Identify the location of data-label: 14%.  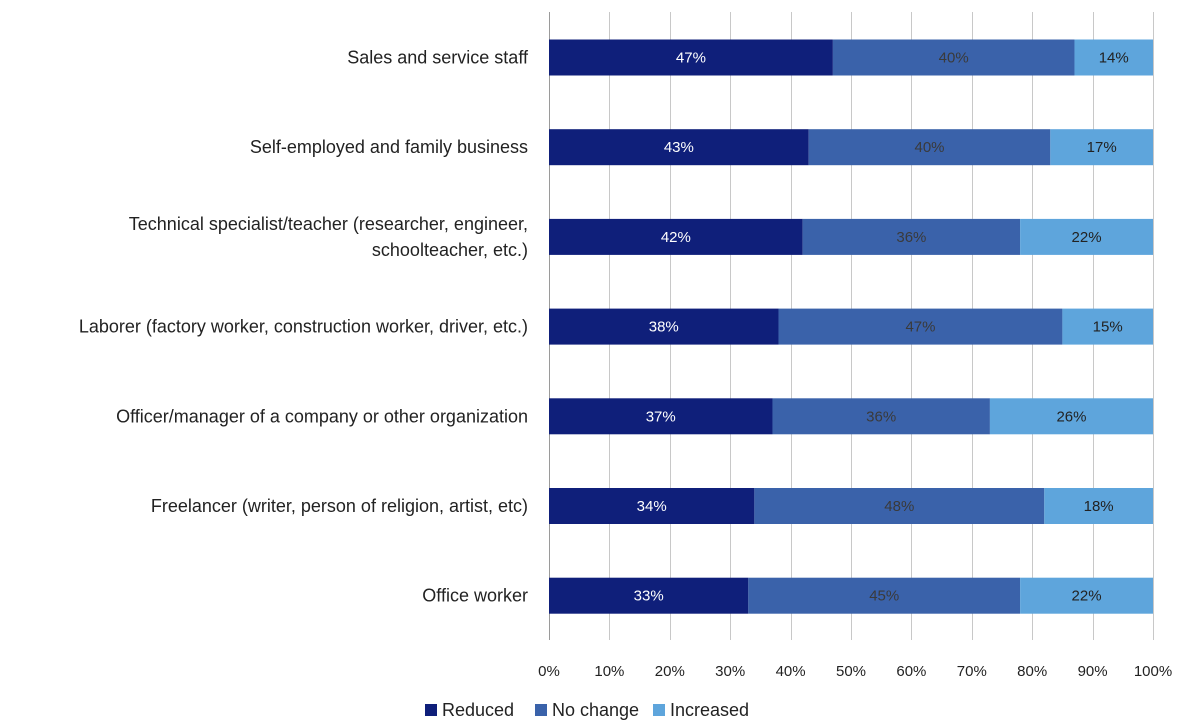
(1114, 58).